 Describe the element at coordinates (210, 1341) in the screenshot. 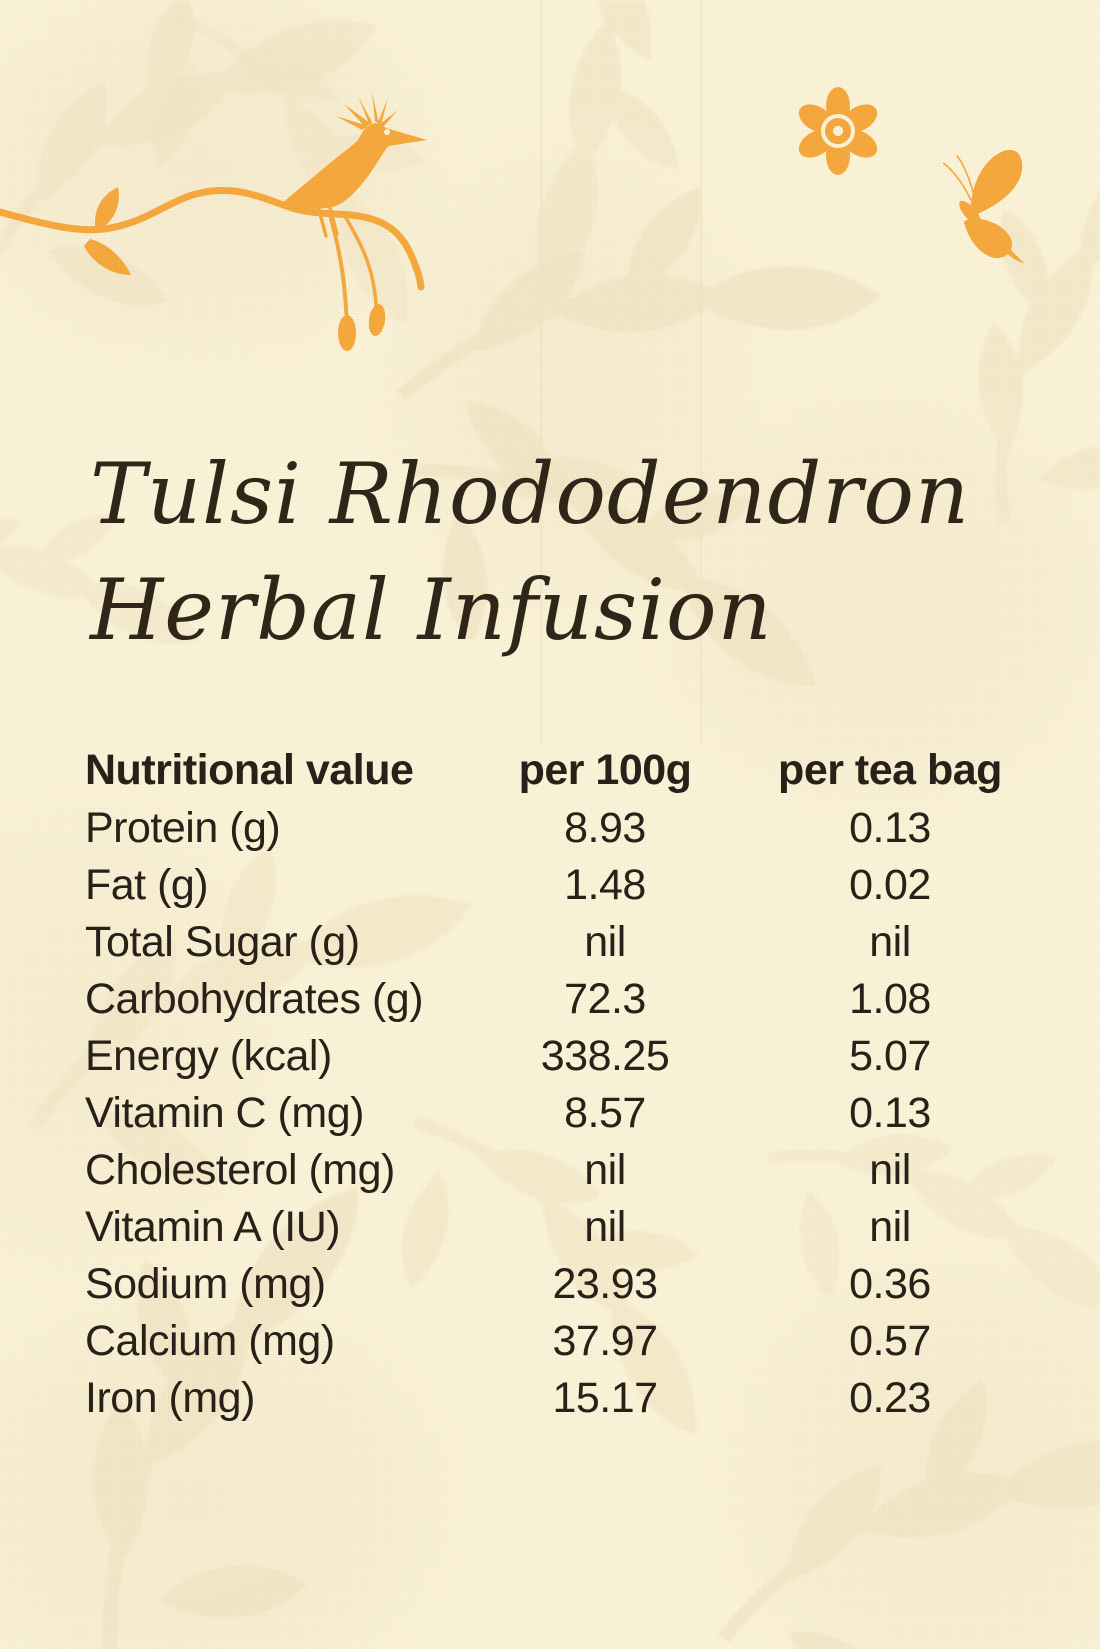

I see `row-label: Calcium (mg)` at that location.